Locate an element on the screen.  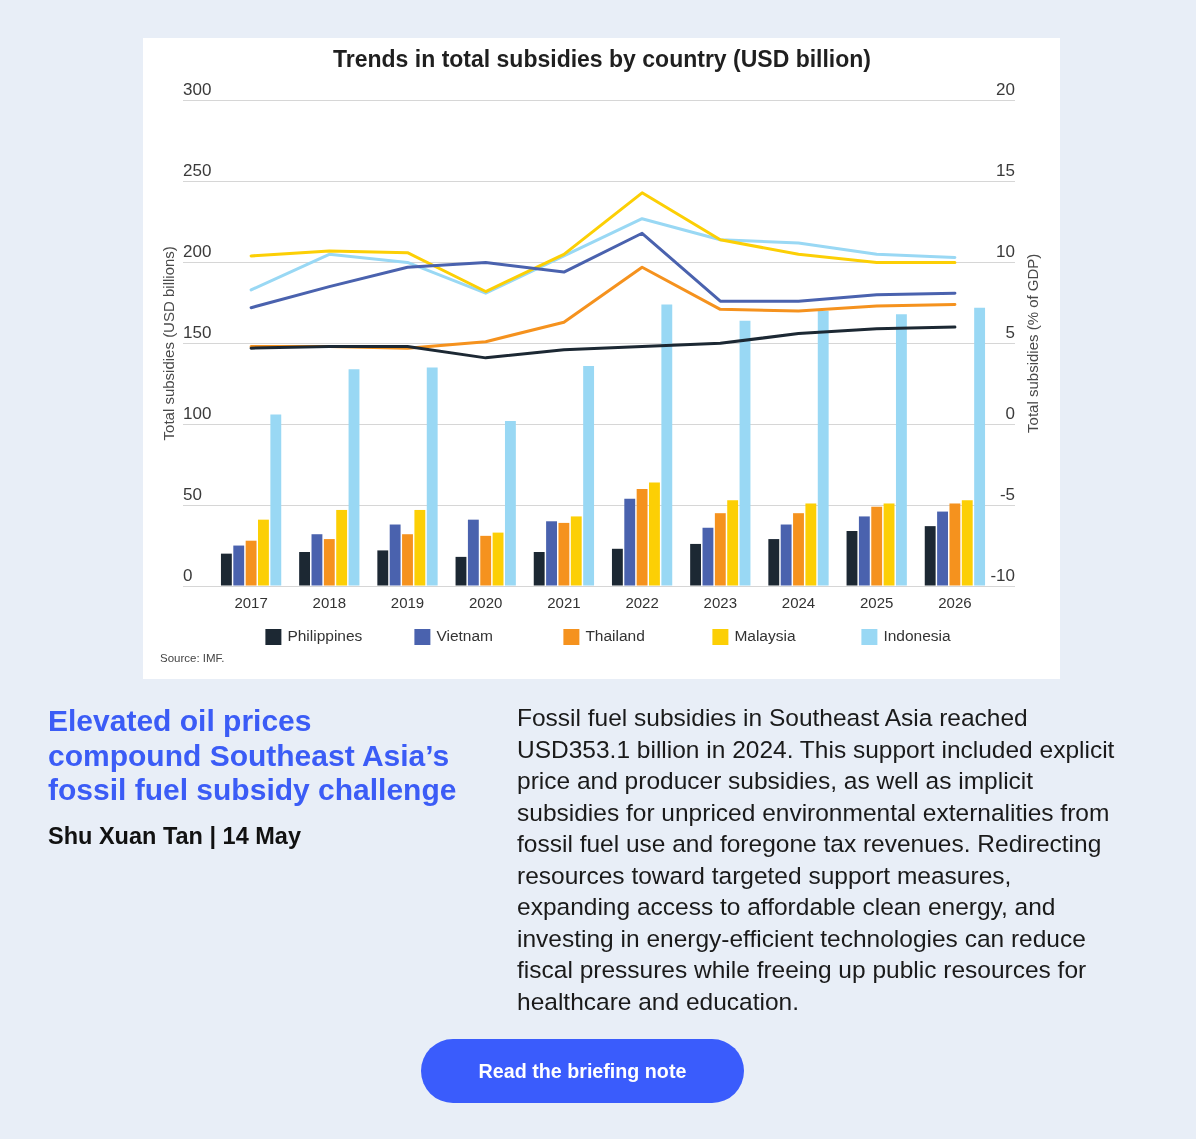
y-axis-title: Total subsidies (USD billions) is located at coordinates (169, 343).